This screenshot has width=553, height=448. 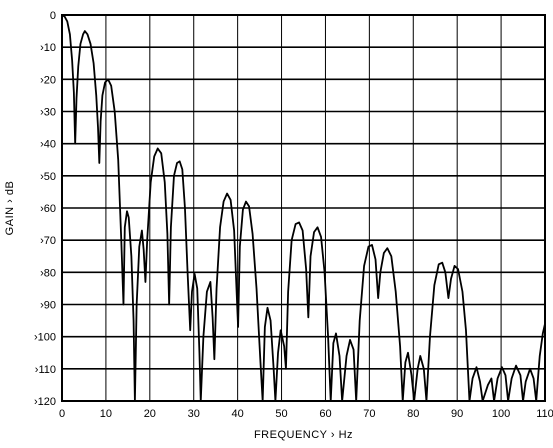 I want to click on y-tick-label: ›10, so click(x=48, y=48).